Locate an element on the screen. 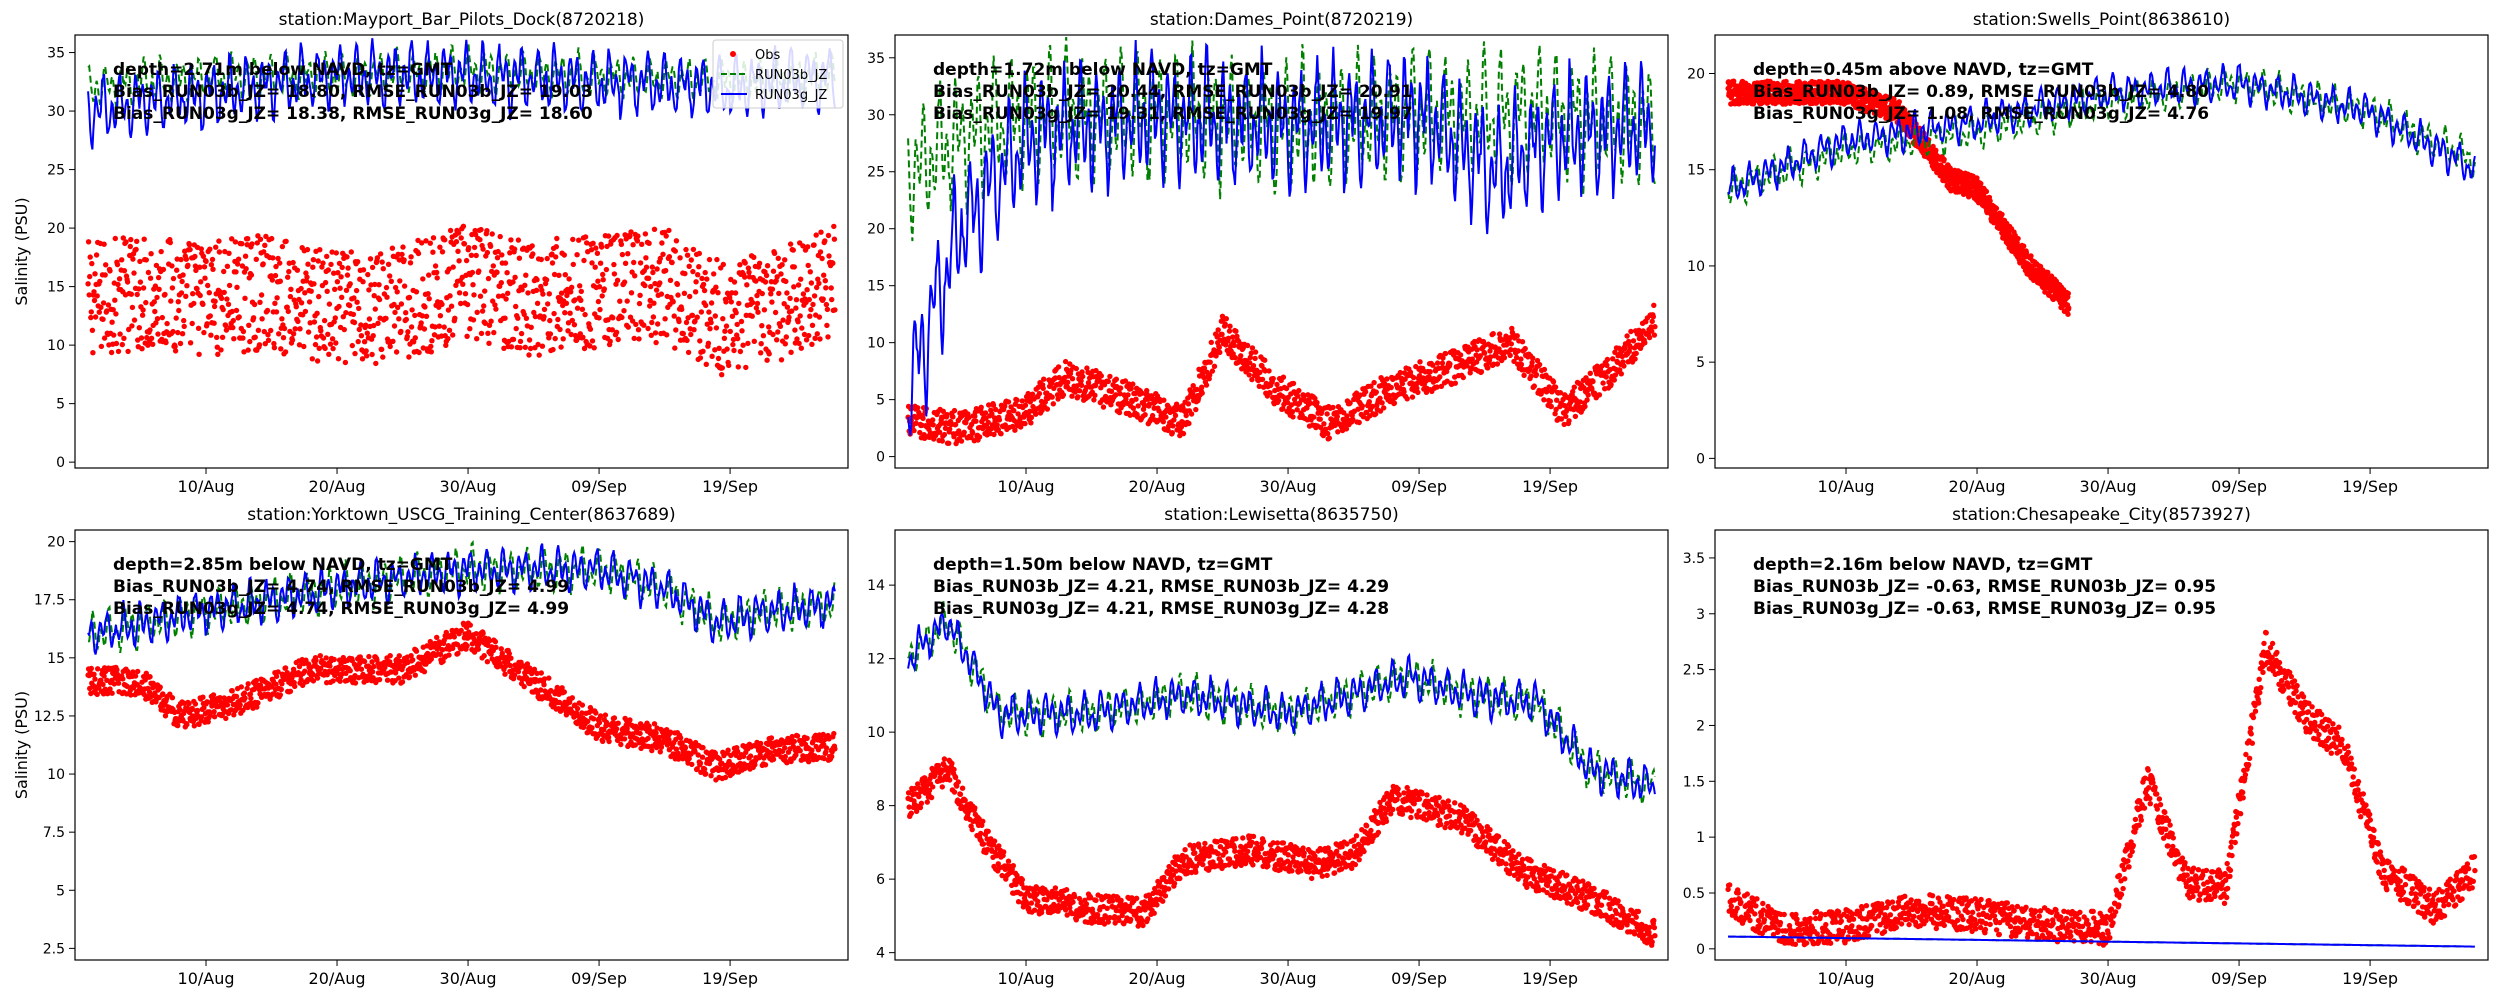 Image resolution: width=2500 pixels, height=1004 pixels. x-tick-label: 19/Sep is located at coordinates (730, 486).